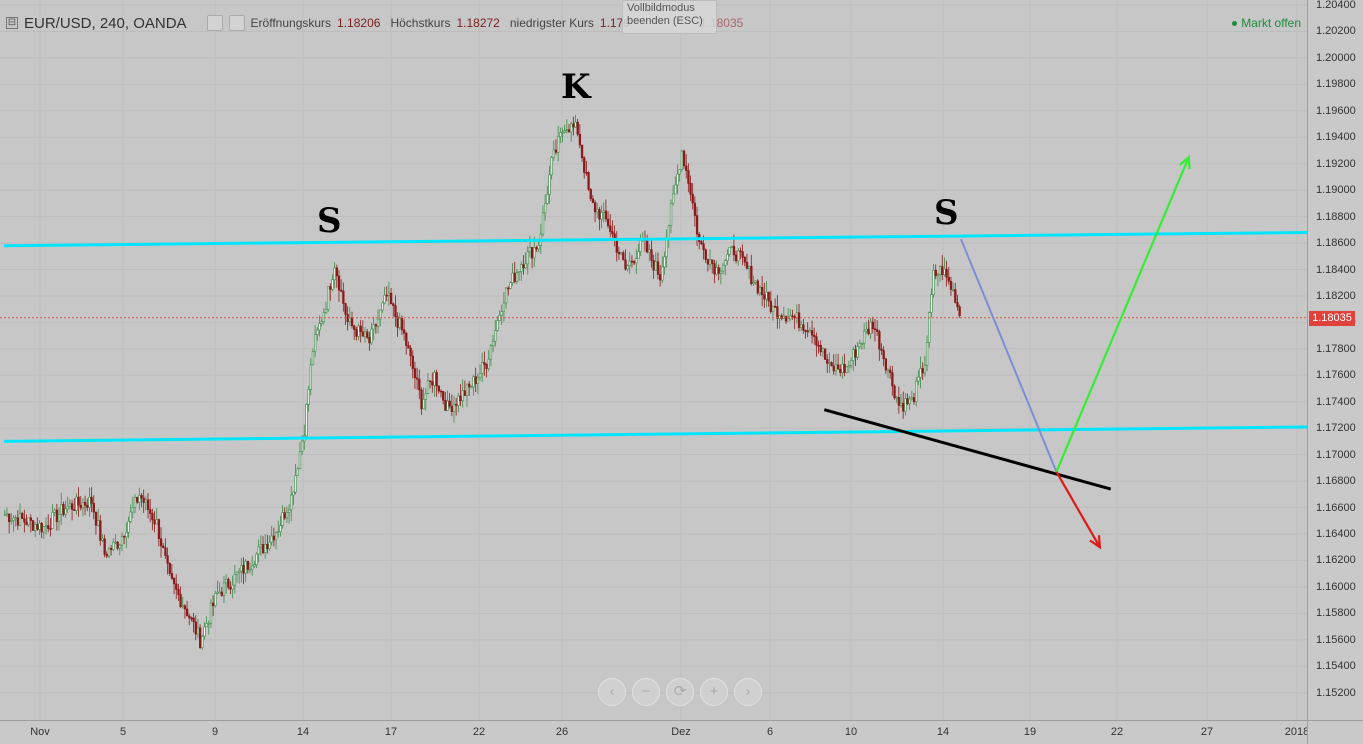 The image size is (1363, 744). I want to click on time-tick-label: 14, so click(303, 732).